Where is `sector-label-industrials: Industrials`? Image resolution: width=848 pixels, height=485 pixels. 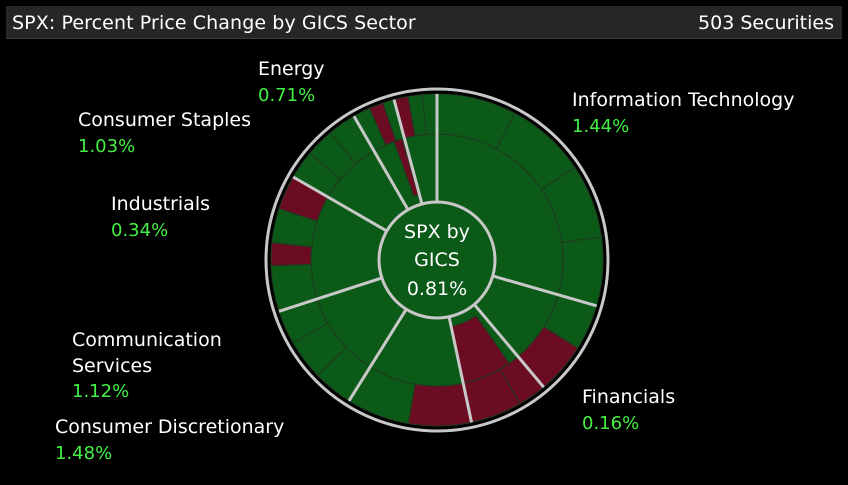 sector-label-industrials: Industrials is located at coordinates (160, 204).